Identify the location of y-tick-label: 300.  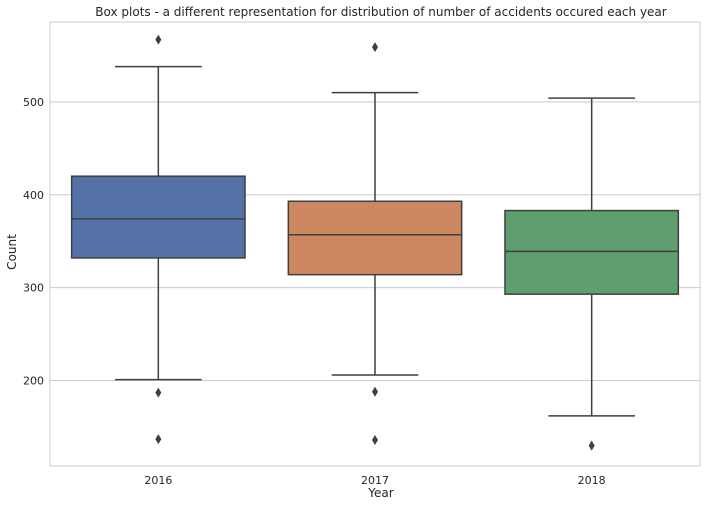
(33, 288).